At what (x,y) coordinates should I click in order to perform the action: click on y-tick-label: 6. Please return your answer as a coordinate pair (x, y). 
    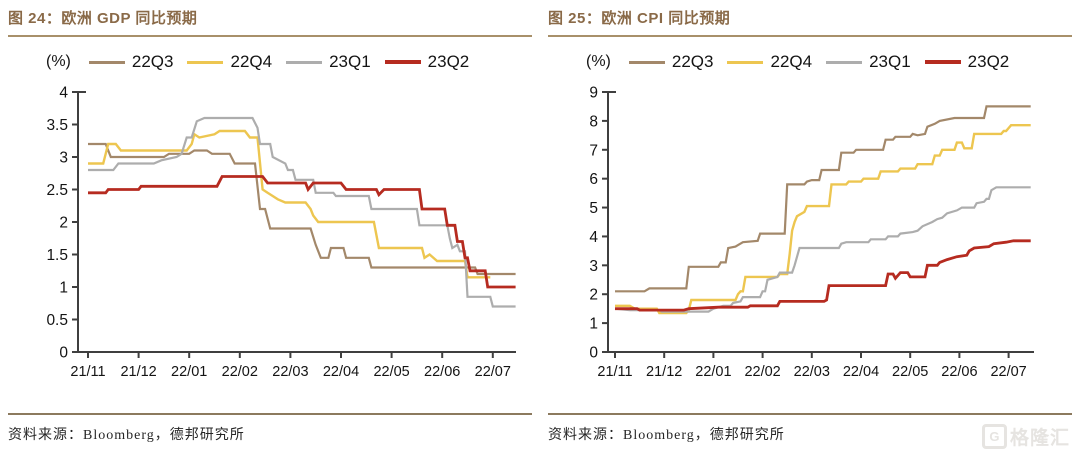
    Looking at the image, I should click on (593, 179).